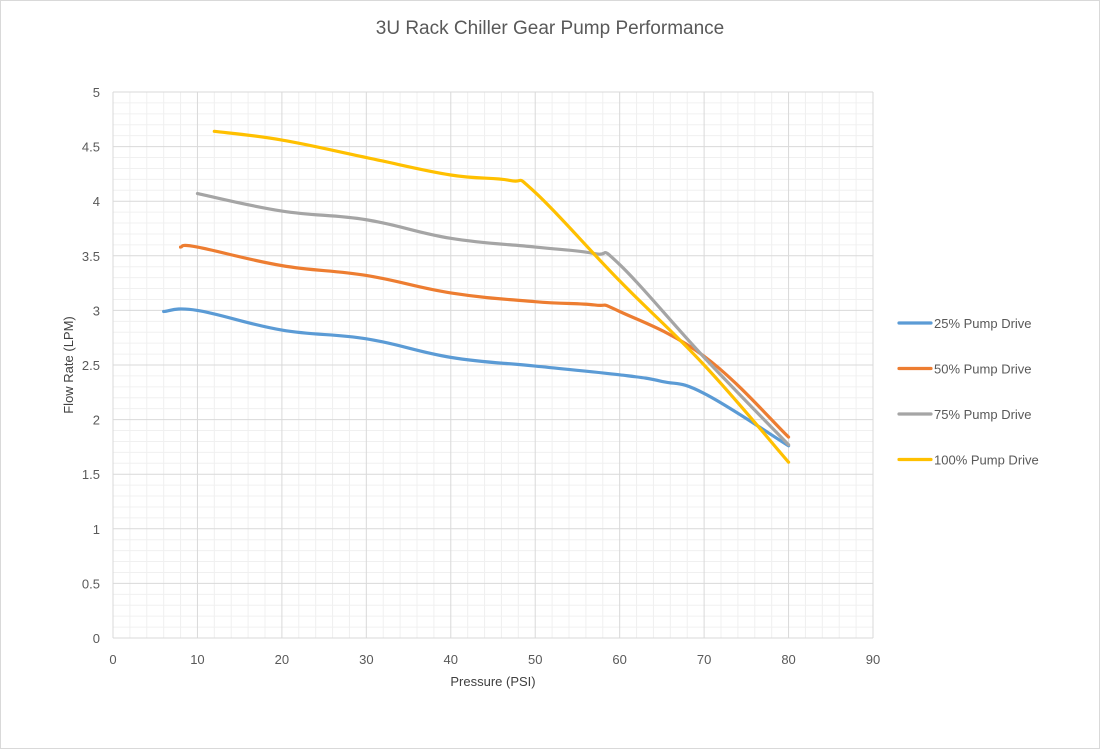 The height and width of the screenshot is (749, 1100). Describe the element at coordinates (112, 659) in the screenshot. I see `x-tick-label: 0` at that location.